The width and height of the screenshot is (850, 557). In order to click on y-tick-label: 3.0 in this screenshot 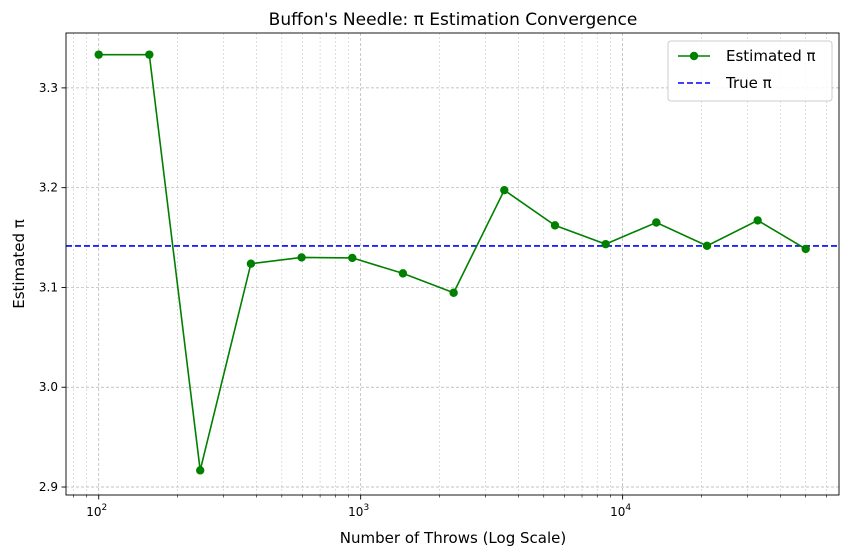, I will do `click(48, 387)`.